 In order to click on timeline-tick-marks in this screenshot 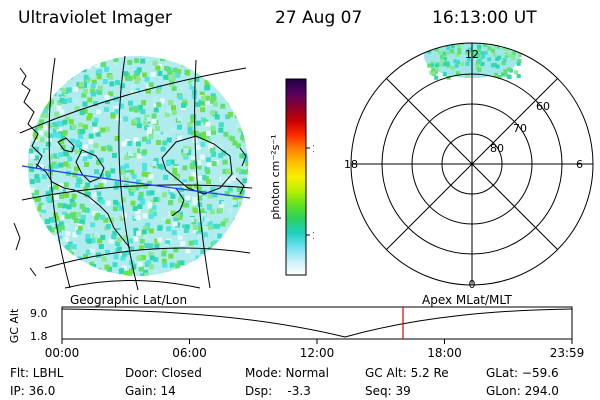, I will do `click(317, 341)`.